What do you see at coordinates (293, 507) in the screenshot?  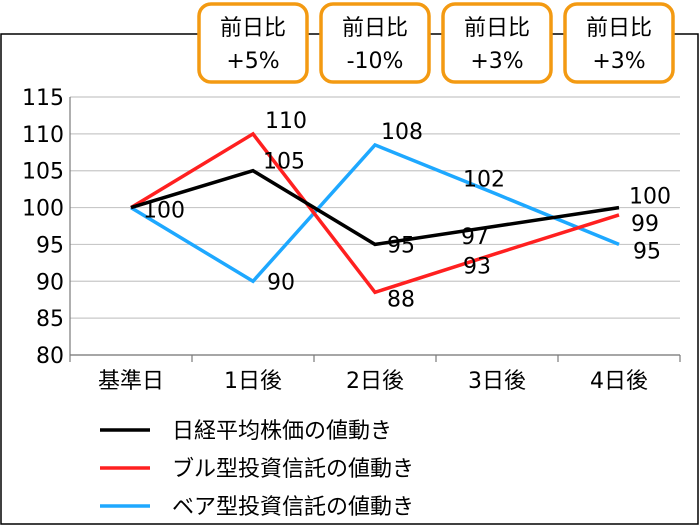 I see `legend-label: ベア型投資信託の値動き` at bounding box center [293, 507].